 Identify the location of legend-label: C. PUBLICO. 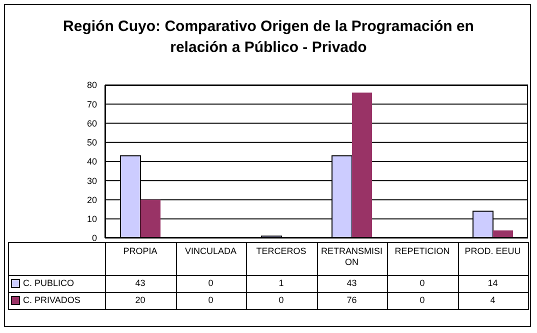
(48, 283).